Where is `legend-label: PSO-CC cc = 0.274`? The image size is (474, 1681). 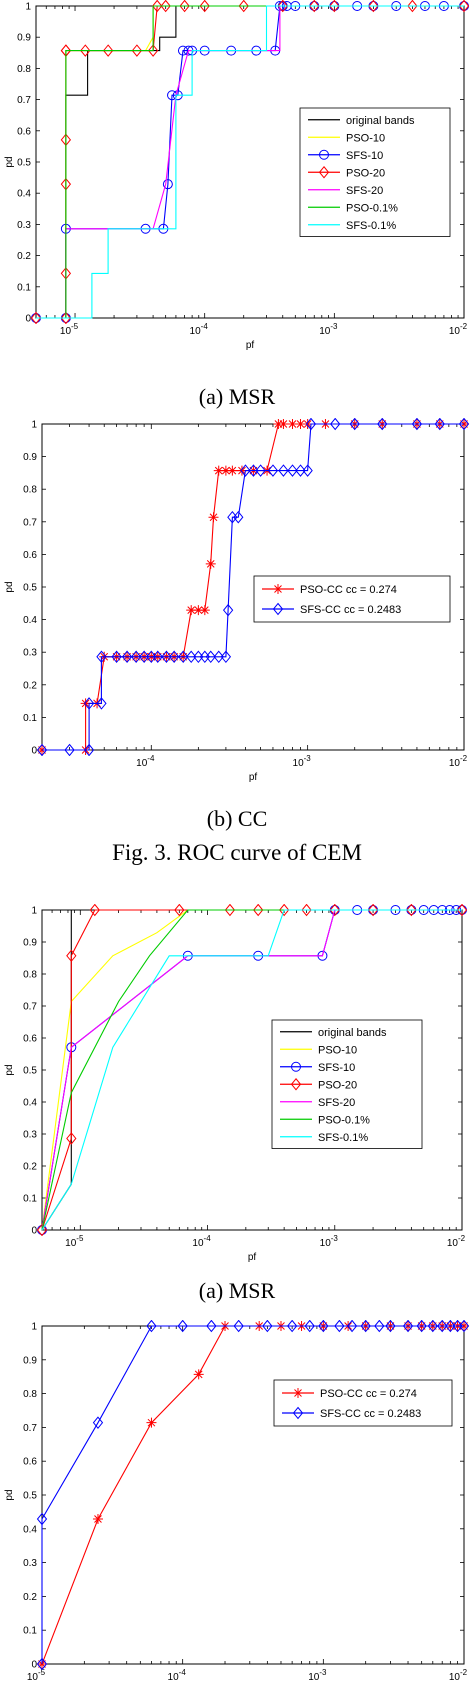
legend-label: PSO-CC cc = 0.274 is located at coordinates (348, 590).